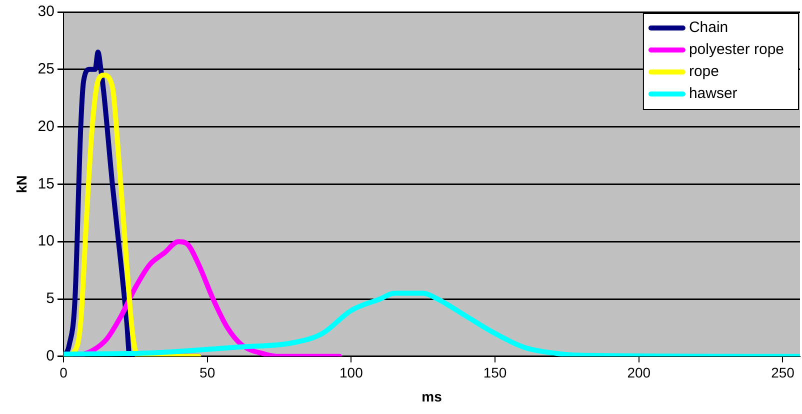  What do you see at coordinates (46, 69) in the screenshot?
I see `y-tick-label: 25` at bounding box center [46, 69].